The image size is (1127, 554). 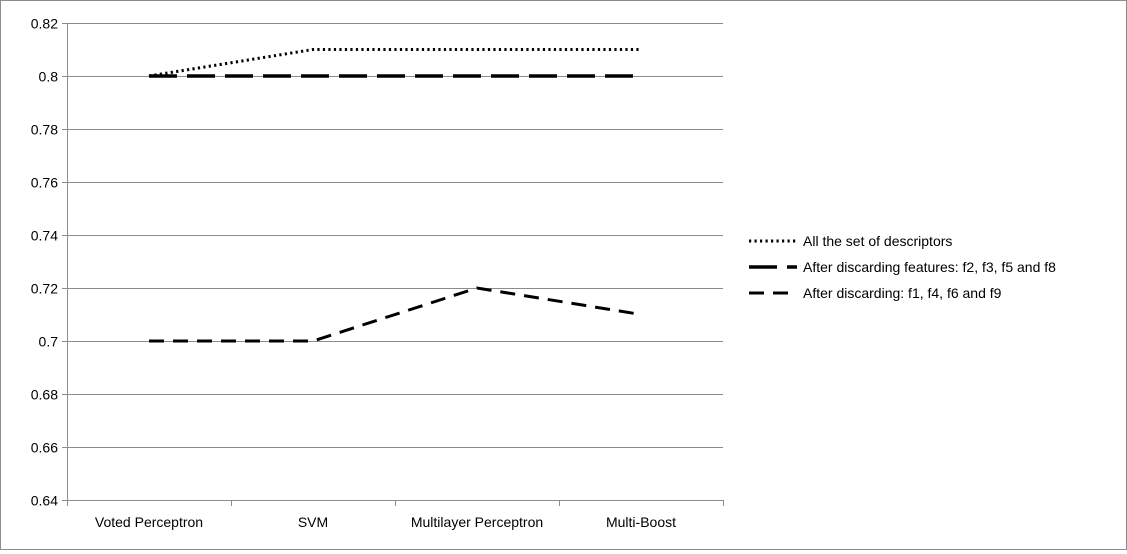 I want to click on y-tick-label: 0.74, so click(x=44, y=236).